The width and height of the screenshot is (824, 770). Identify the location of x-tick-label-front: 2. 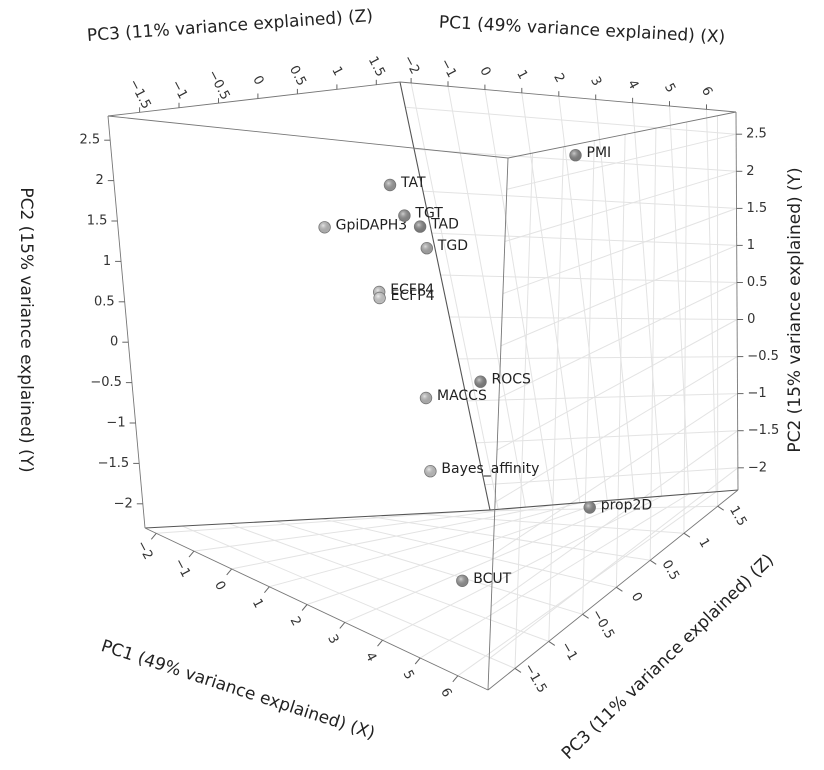
(295, 621).